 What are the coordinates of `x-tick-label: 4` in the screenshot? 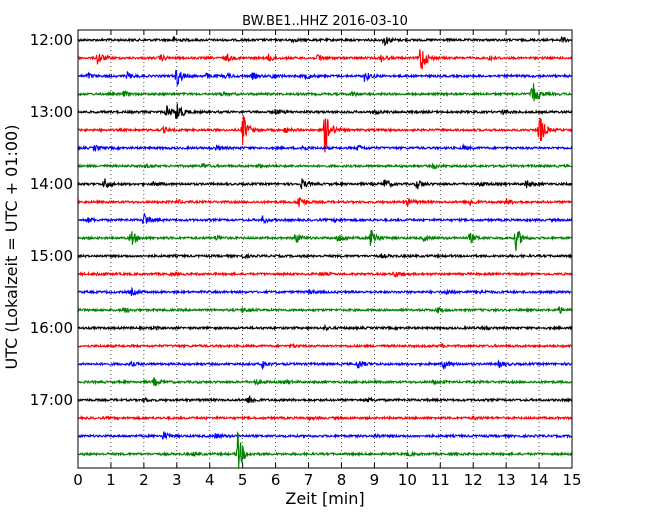 It's located at (210, 480).